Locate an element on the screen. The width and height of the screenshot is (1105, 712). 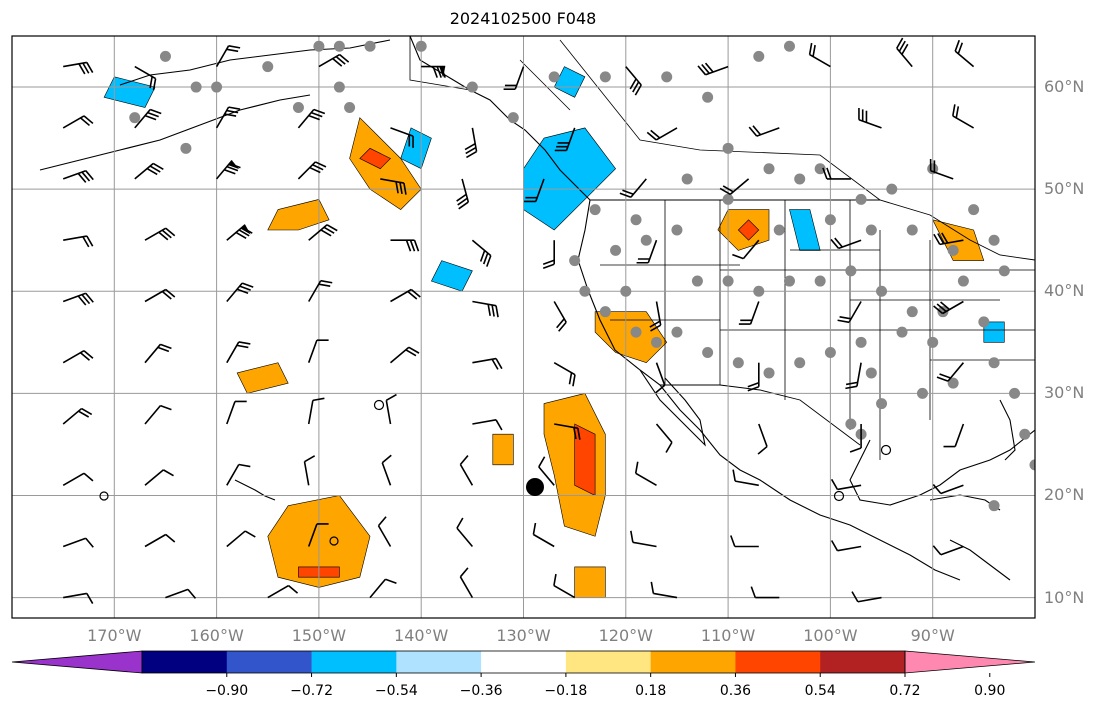
colorbar-label: −0.72 is located at coordinates (311, 691).